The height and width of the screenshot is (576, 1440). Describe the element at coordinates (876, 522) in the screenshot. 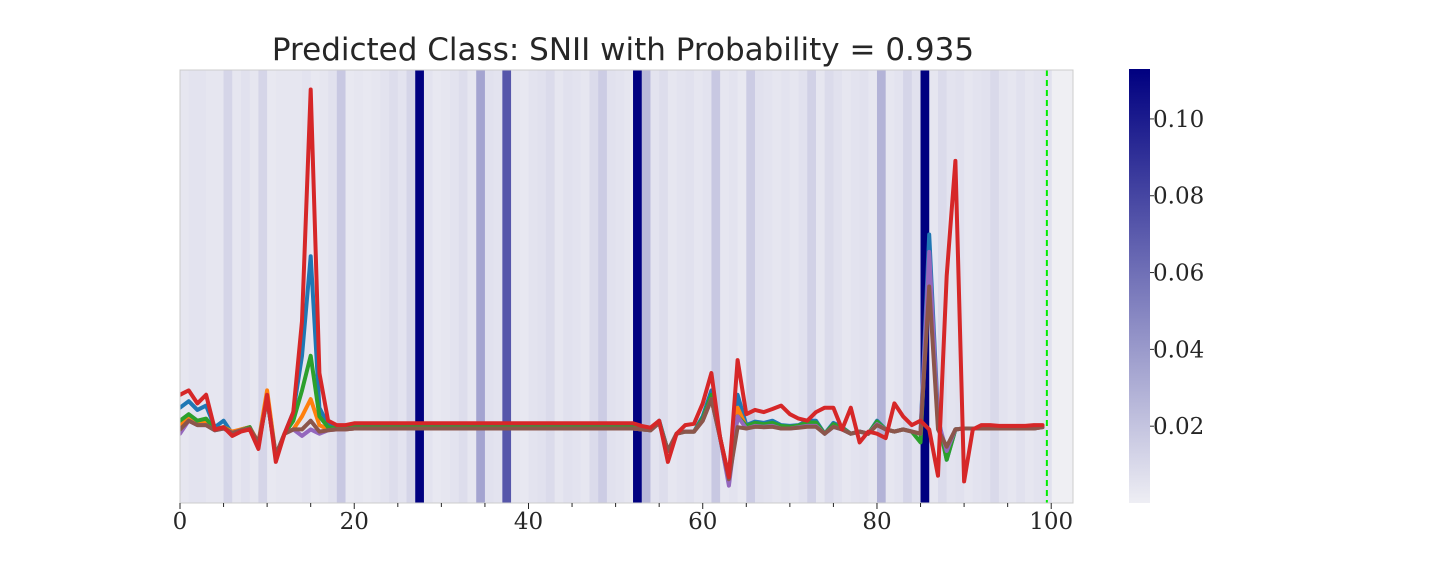

I see `x-tick-label: 80` at that location.